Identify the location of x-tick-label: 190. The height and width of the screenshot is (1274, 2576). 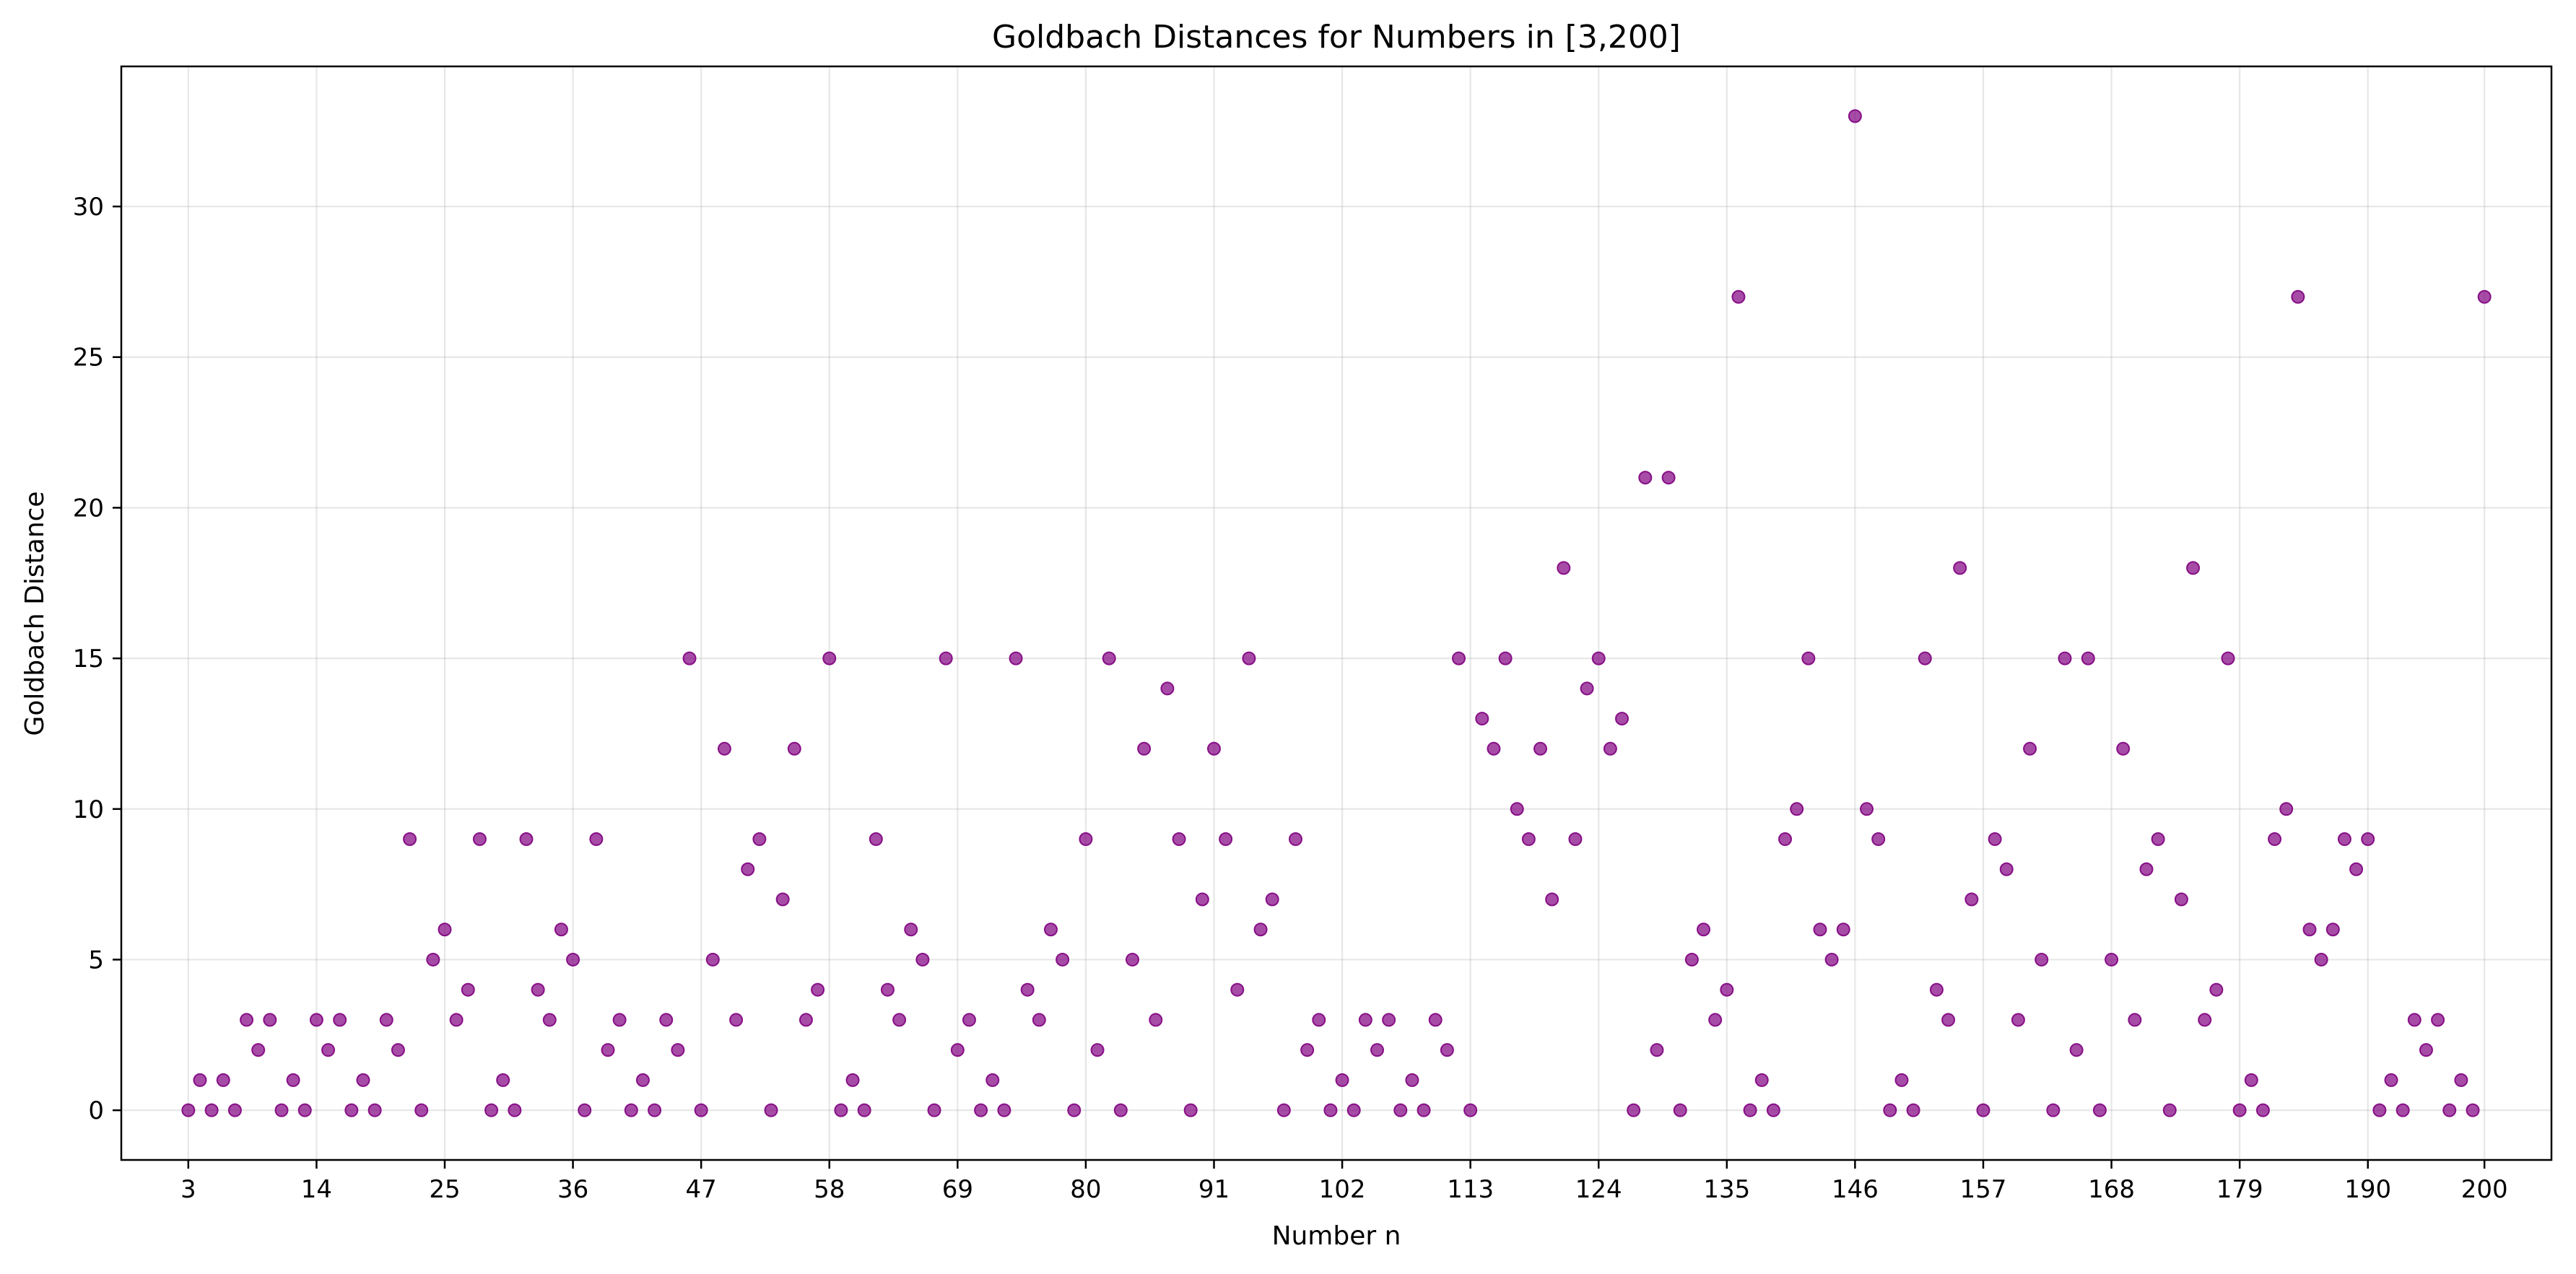
(2367, 1189).